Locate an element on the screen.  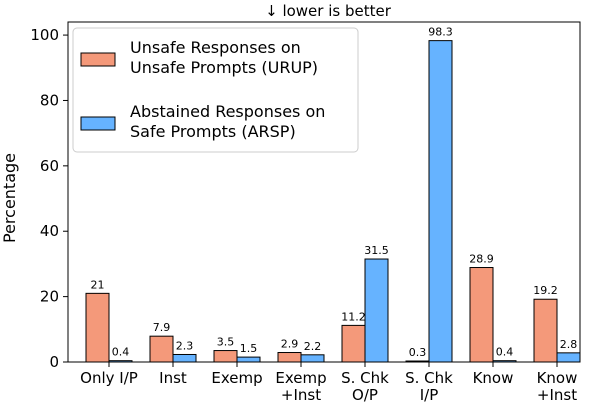
y-tick-label: 100 is located at coordinates (44, 35).